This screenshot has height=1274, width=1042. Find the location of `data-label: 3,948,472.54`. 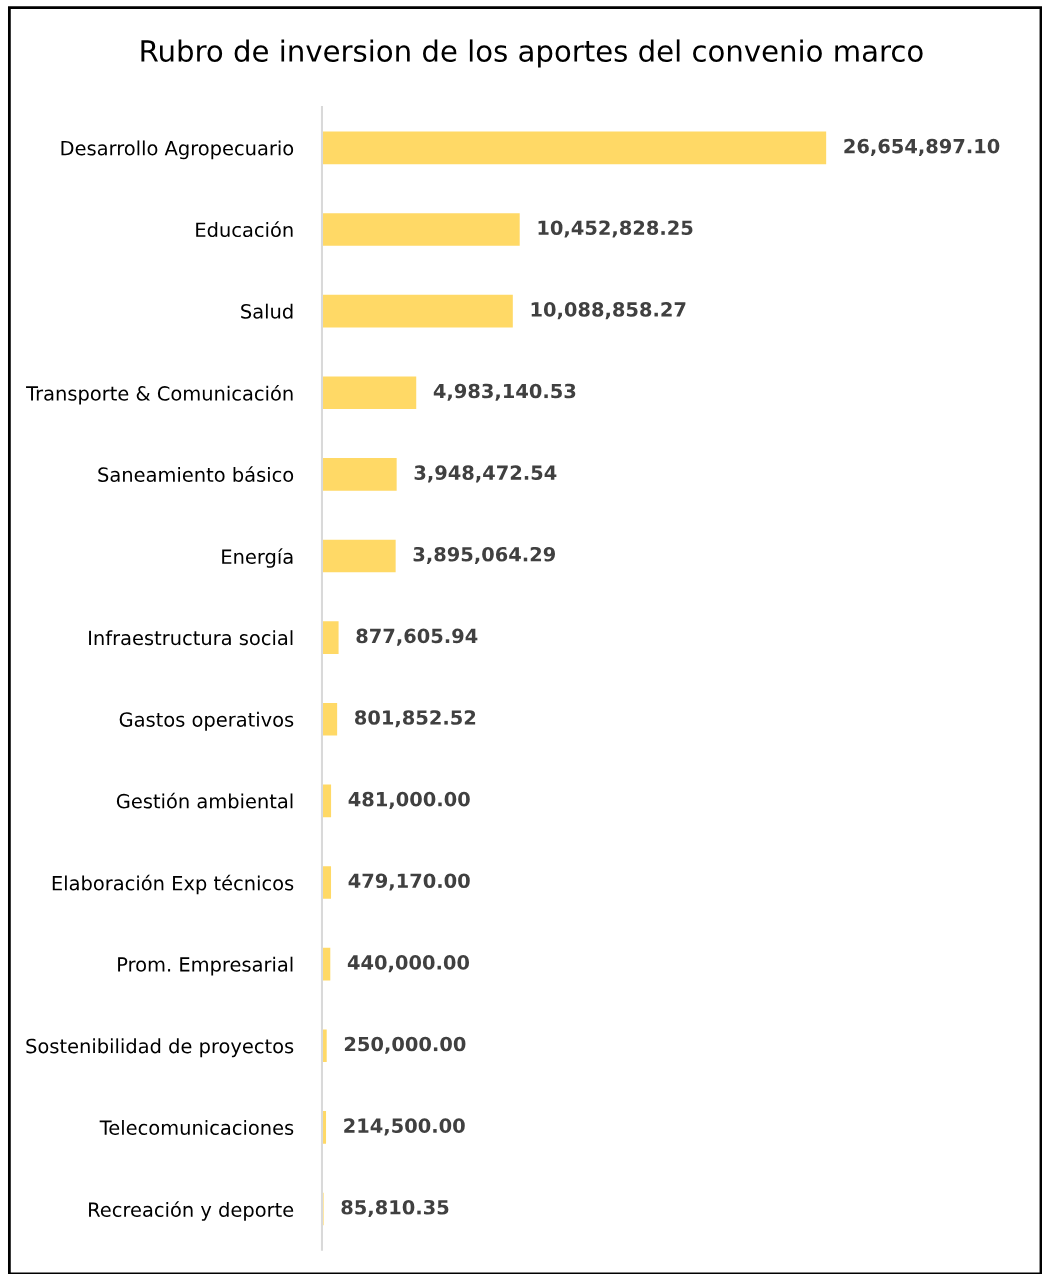

data-label: 3,948,472.54 is located at coordinates (485, 474).